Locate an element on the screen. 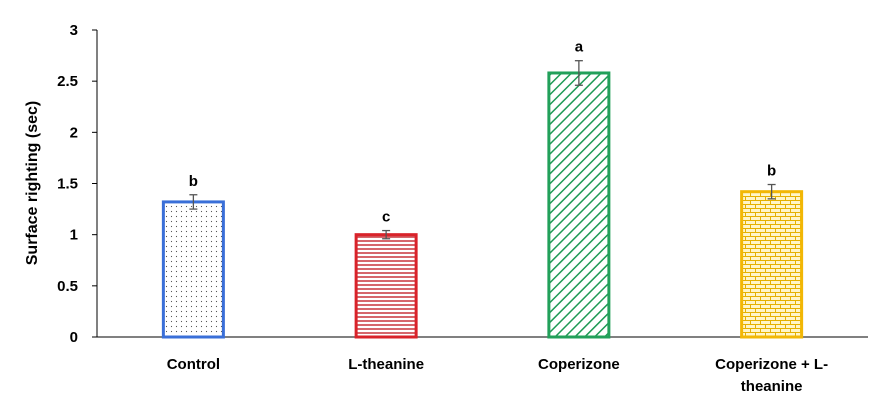  y-tick-label: 1 is located at coordinates (74, 235).